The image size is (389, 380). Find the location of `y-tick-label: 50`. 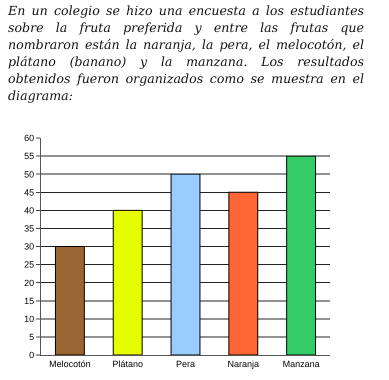

y-tick-label: 50 is located at coordinates (29, 174).